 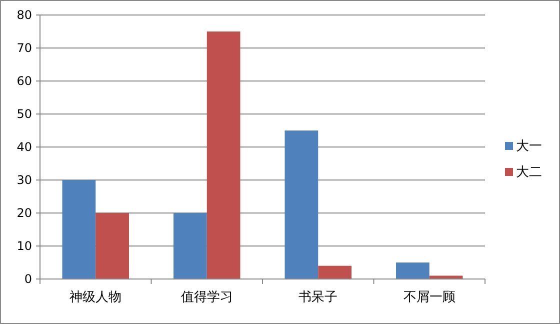 What do you see at coordinates (529, 172) in the screenshot?
I see `legend-label: 大二` at bounding box center [529, 172].